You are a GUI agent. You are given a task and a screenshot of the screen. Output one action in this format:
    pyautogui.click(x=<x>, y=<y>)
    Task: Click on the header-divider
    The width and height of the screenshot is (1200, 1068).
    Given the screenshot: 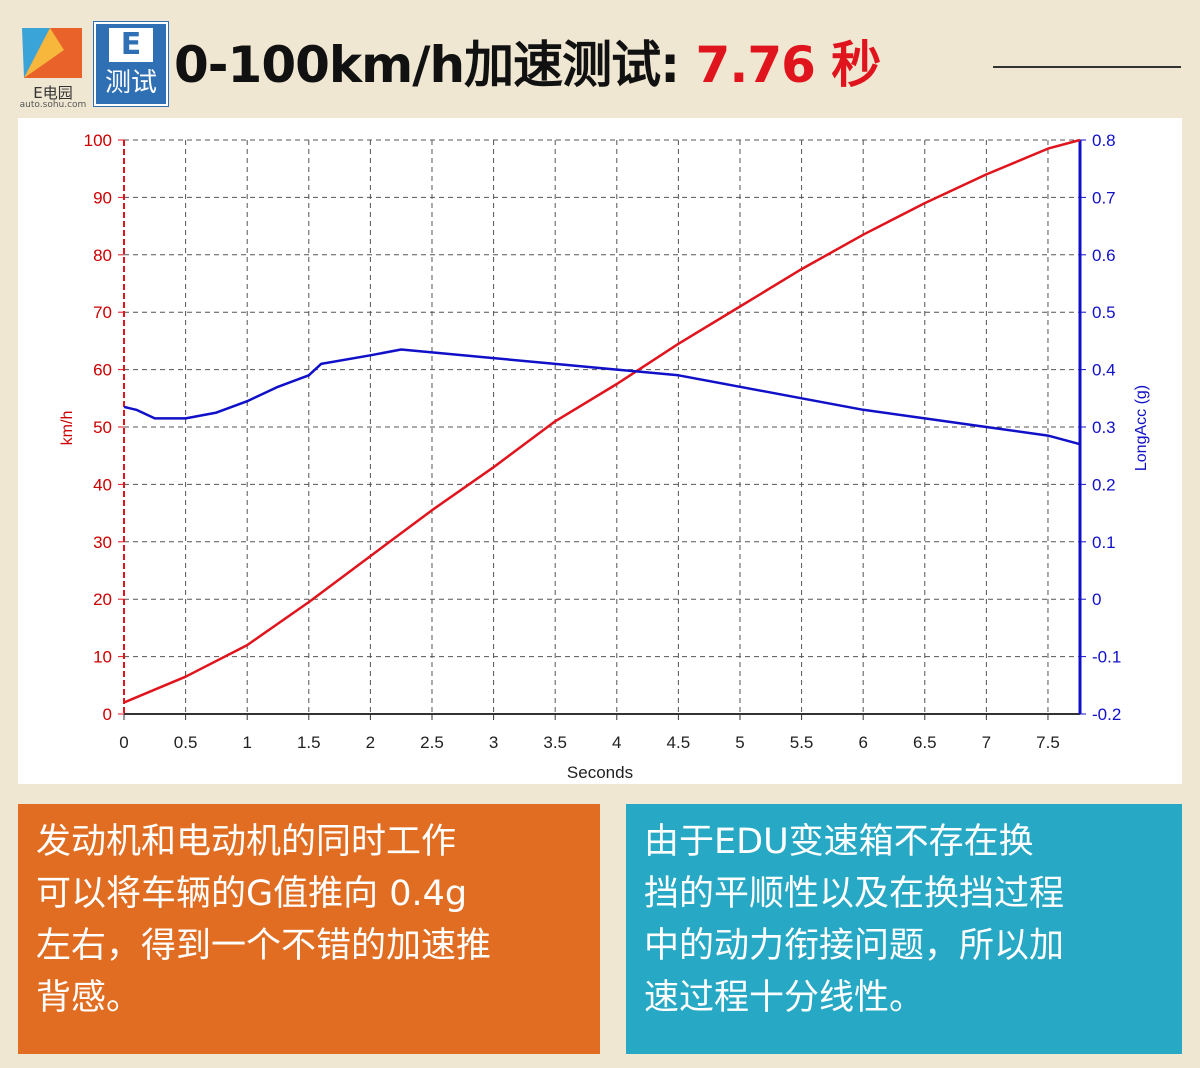 What is the action you would take?
    pyautogui.click(x=1087, y=67)
    